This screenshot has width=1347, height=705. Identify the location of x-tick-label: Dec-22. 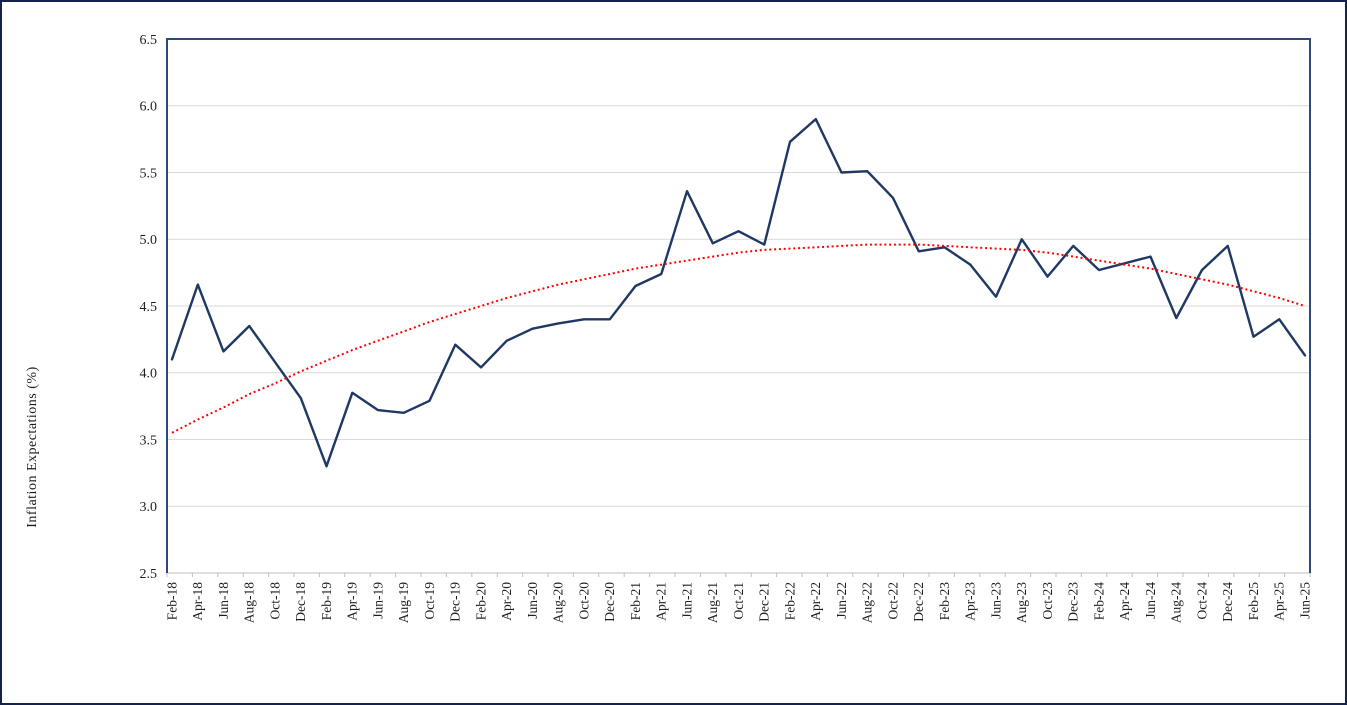
(918, 602).